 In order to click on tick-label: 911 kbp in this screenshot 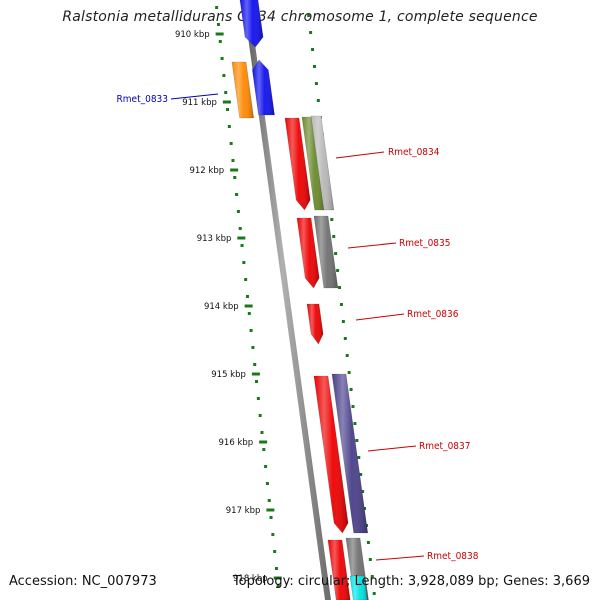, I will do `click(199, 103)`.